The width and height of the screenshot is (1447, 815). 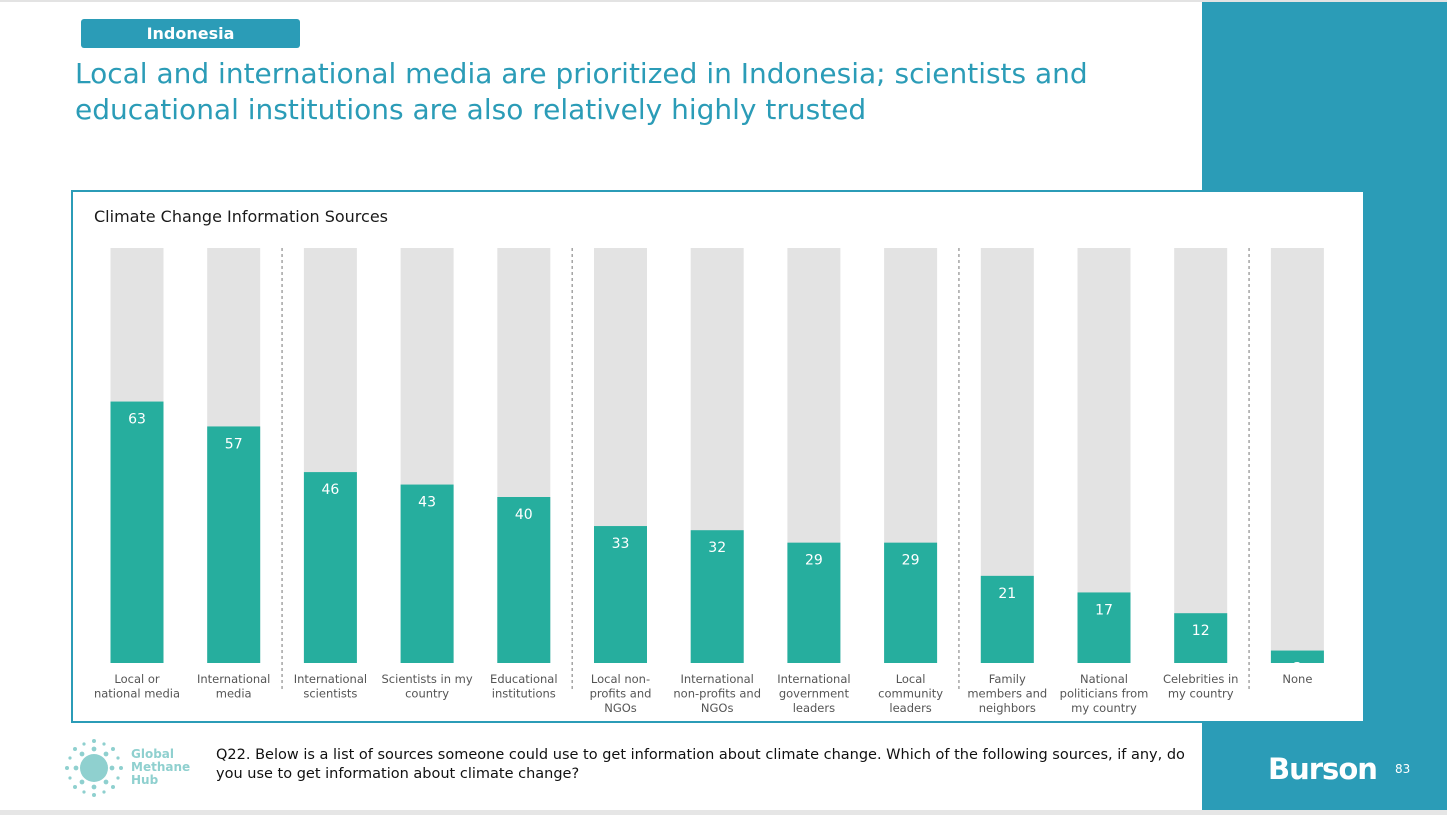 What do you see at coordinates (153, 754) in the screenshot?
I see `logo-text-line: Global` at bounding box center [153, 754].